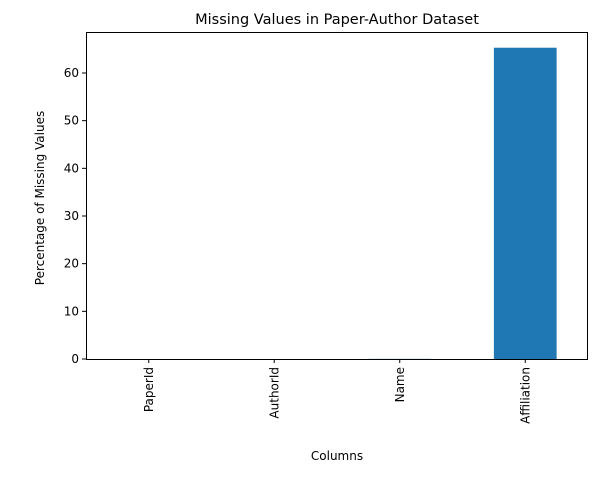 Image resolution: width=614 pixels, height=480 pixels. Describe the element at coordinates (71, 73) in the screenshot. I see `y-tick-label: 60` at that location.